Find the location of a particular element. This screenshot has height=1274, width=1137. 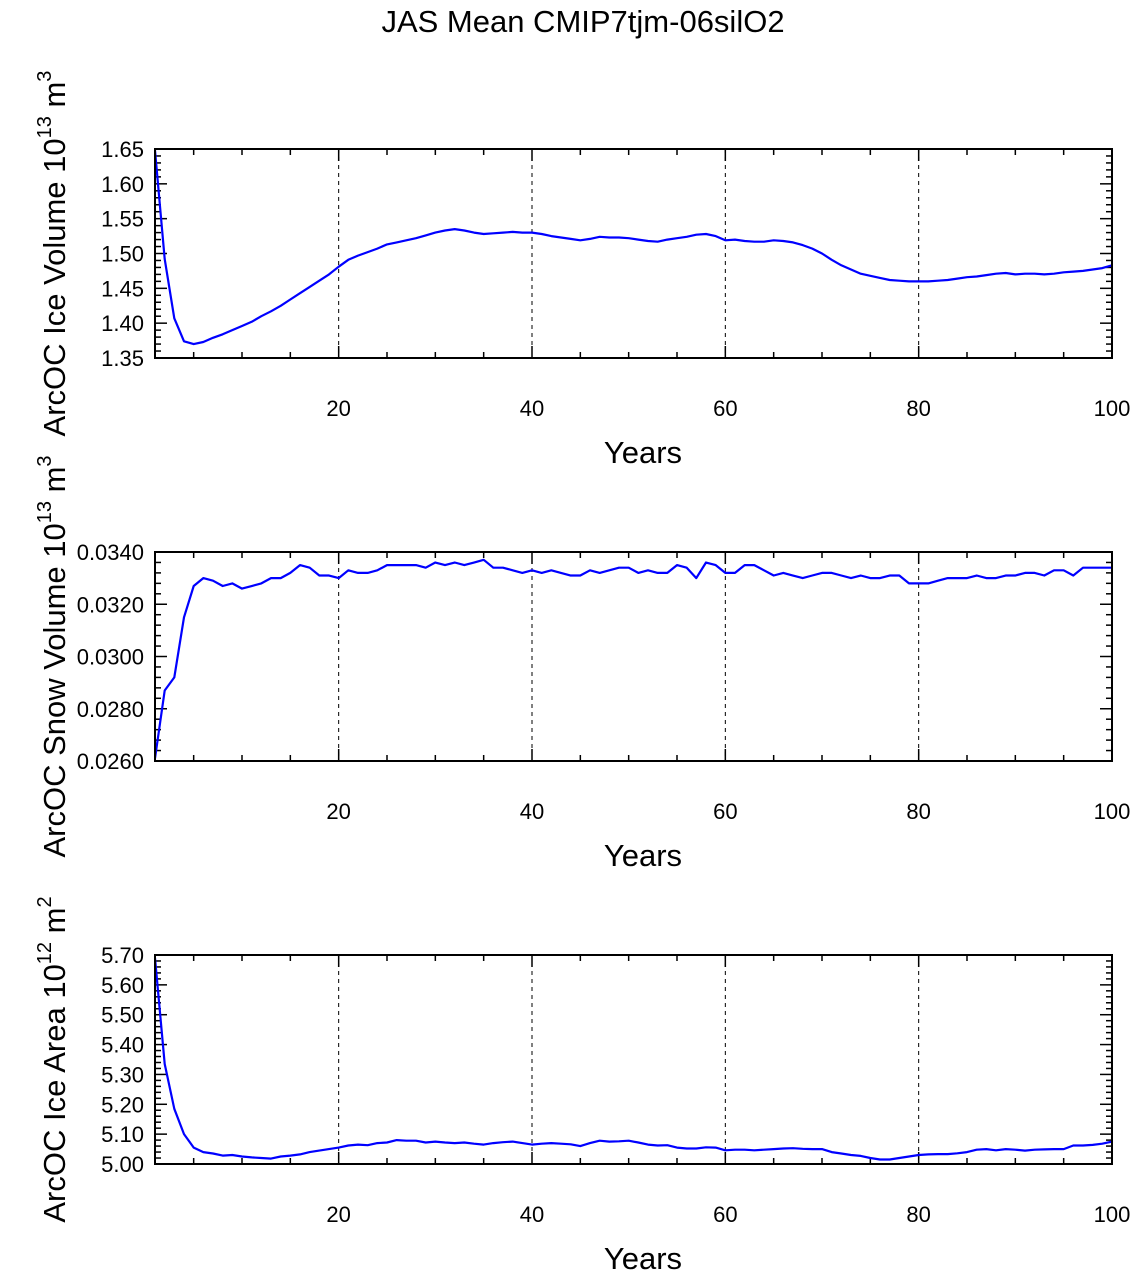

snow-volume-ylabel-part-3: 3 is located at coordinates (45, 460).